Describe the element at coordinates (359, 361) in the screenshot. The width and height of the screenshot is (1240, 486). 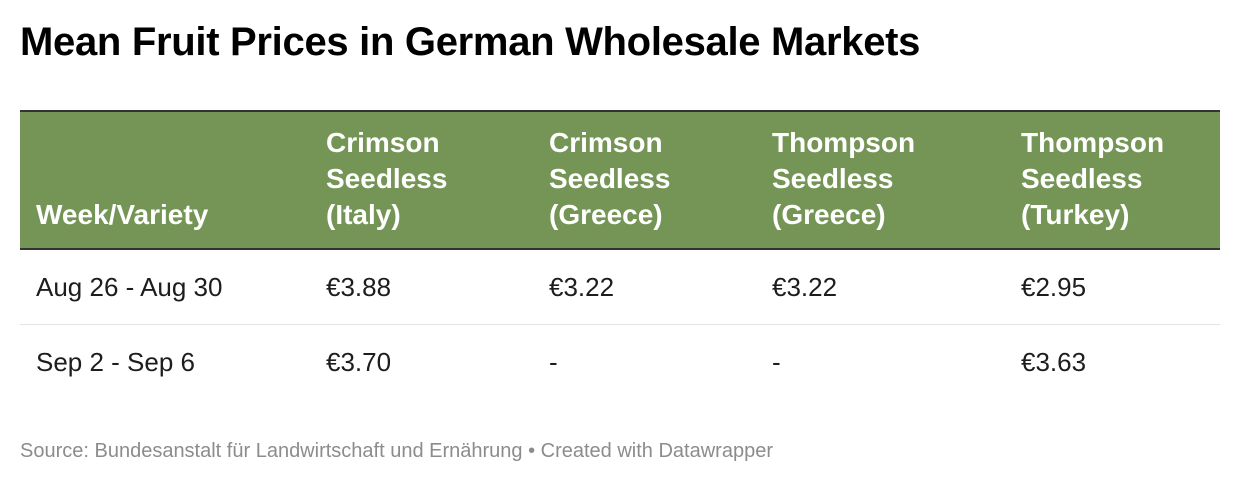
I see `cell-price: €3.70` at that location.